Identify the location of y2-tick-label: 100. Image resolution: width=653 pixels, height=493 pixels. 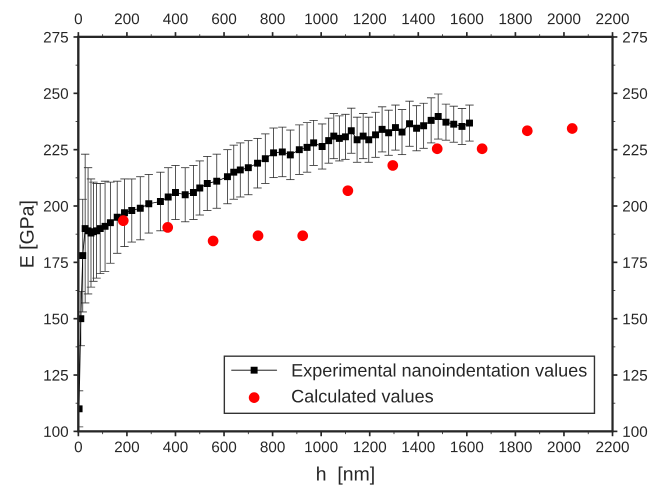
(635, 432).